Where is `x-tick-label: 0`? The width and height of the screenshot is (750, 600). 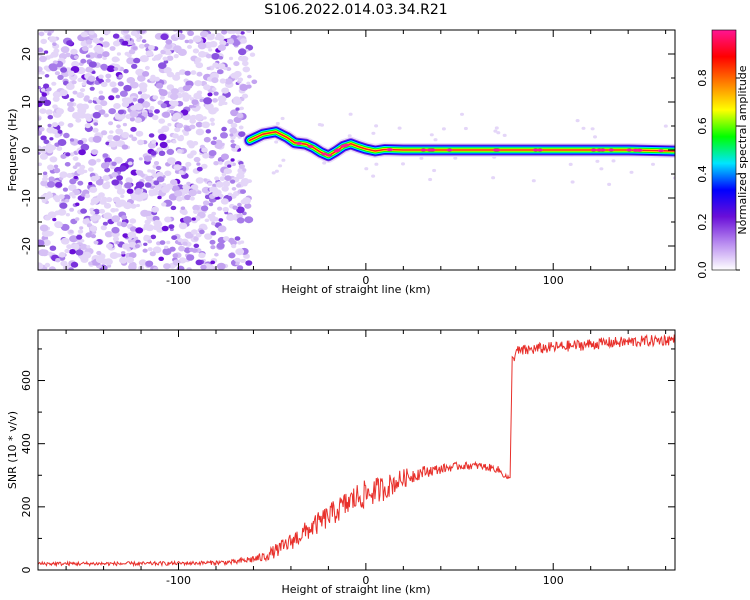 x-tick-label: 0 is located at coordinates (365, 280).